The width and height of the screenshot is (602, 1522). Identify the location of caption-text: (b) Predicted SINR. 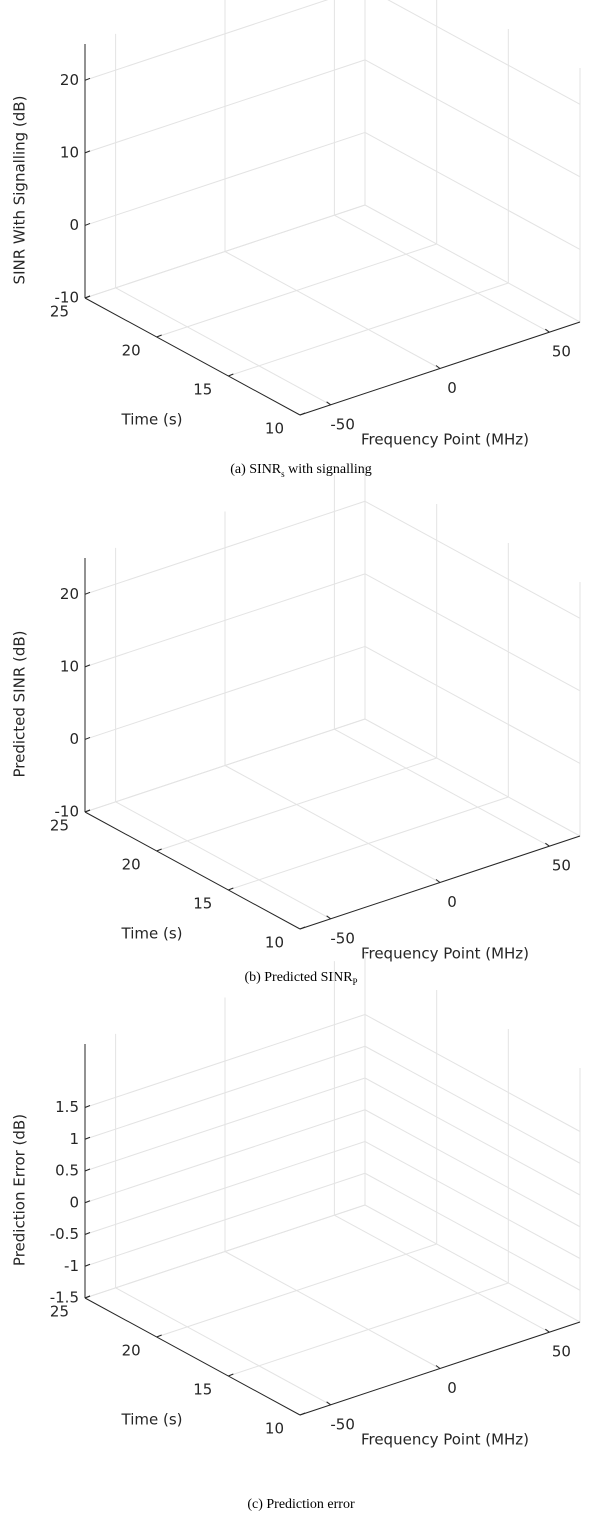
(298, 977).